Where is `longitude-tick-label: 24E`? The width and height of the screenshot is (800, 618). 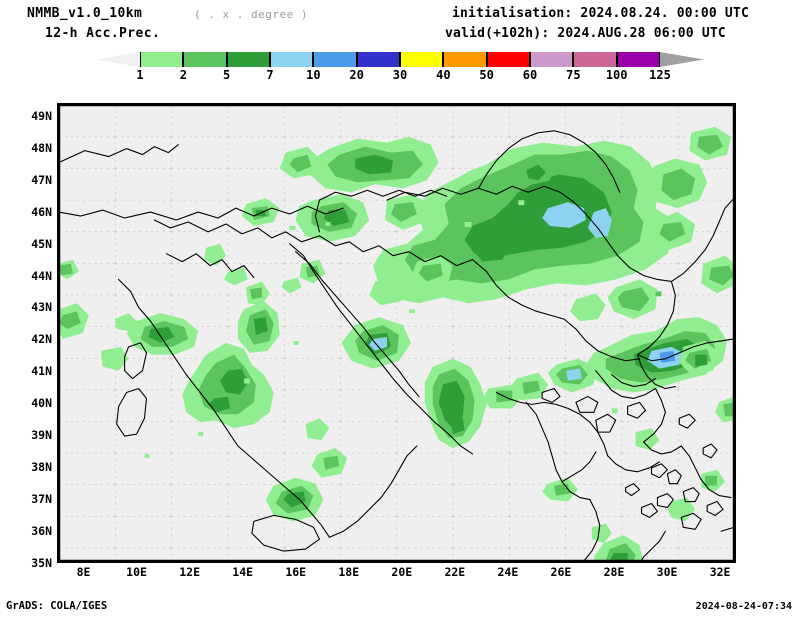
longitude-tick-label: 24E is located at coordinates (508, 572).